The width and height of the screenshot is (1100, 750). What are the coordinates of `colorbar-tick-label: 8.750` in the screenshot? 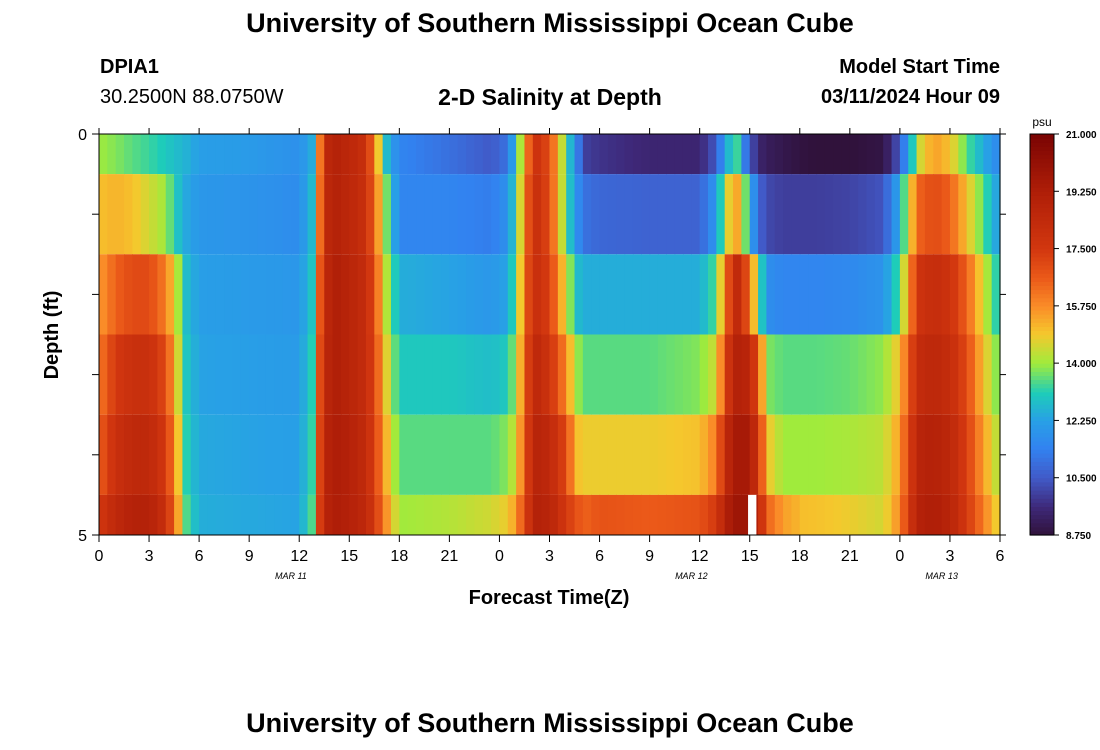 It's located at (1078, 536).